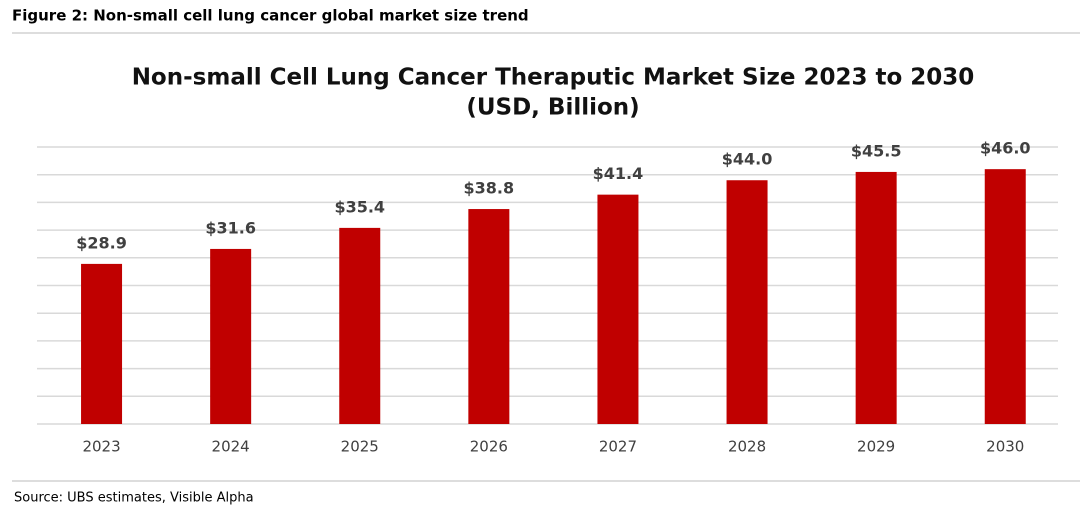 This screenshot has height=515, width=1080. I want to click on value-label: $46.0, so click(1005, 148).